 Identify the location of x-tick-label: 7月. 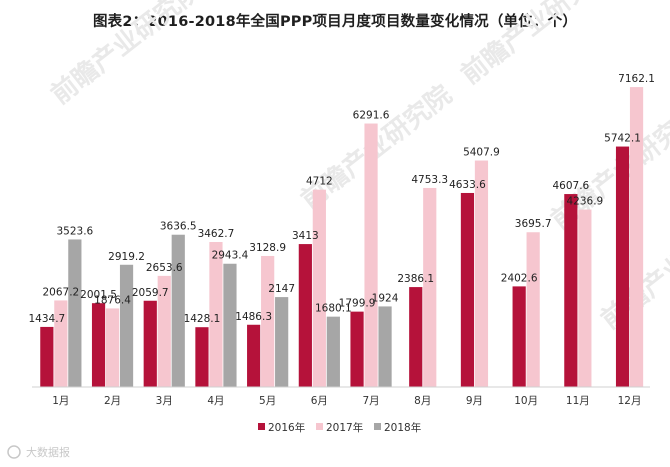
(370, 401).